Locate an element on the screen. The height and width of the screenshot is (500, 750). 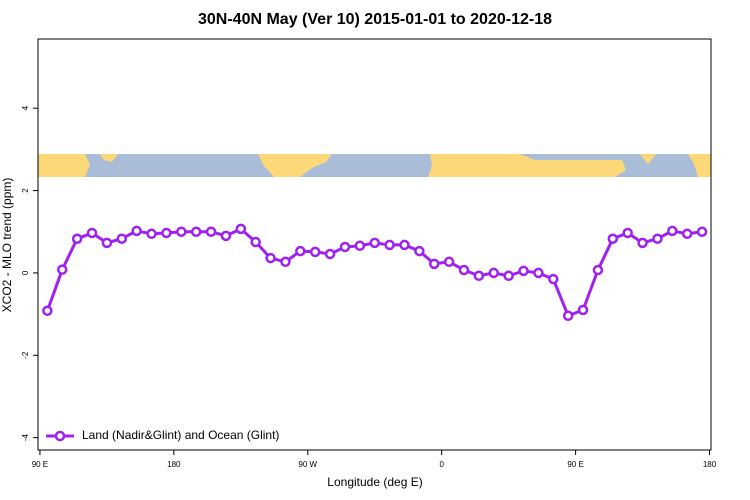
y-tick-label: 4 is located at coordinates (25, 107).